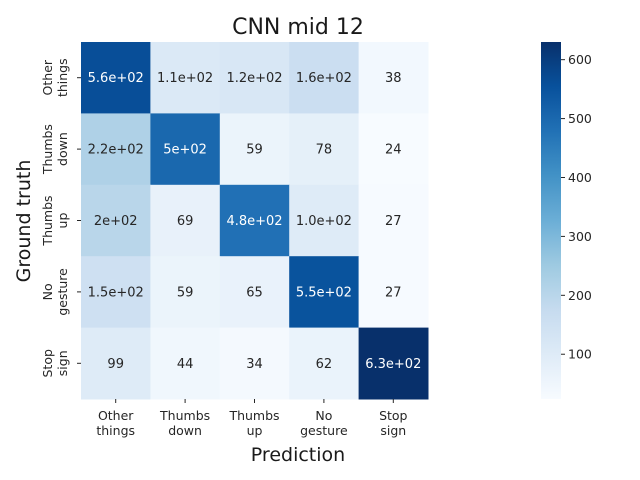 The image size is (640, 480). I want to click on cell-value-label: 5e+02, so click(185, 150).